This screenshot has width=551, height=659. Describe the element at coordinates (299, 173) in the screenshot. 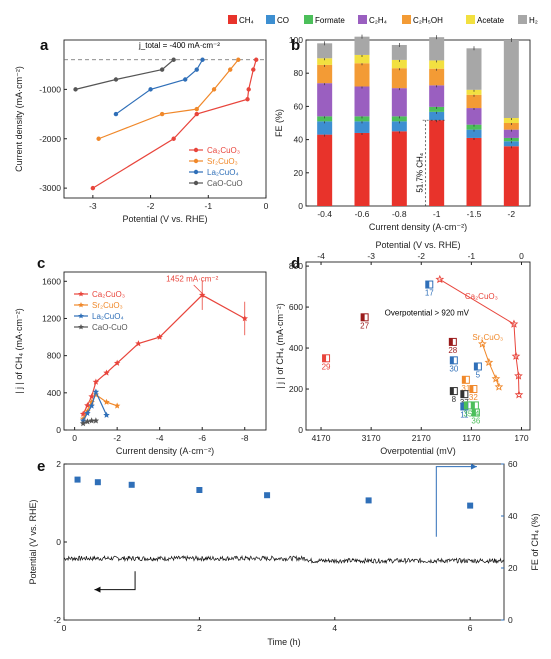

I see `y-tick-label: 20` at that location.